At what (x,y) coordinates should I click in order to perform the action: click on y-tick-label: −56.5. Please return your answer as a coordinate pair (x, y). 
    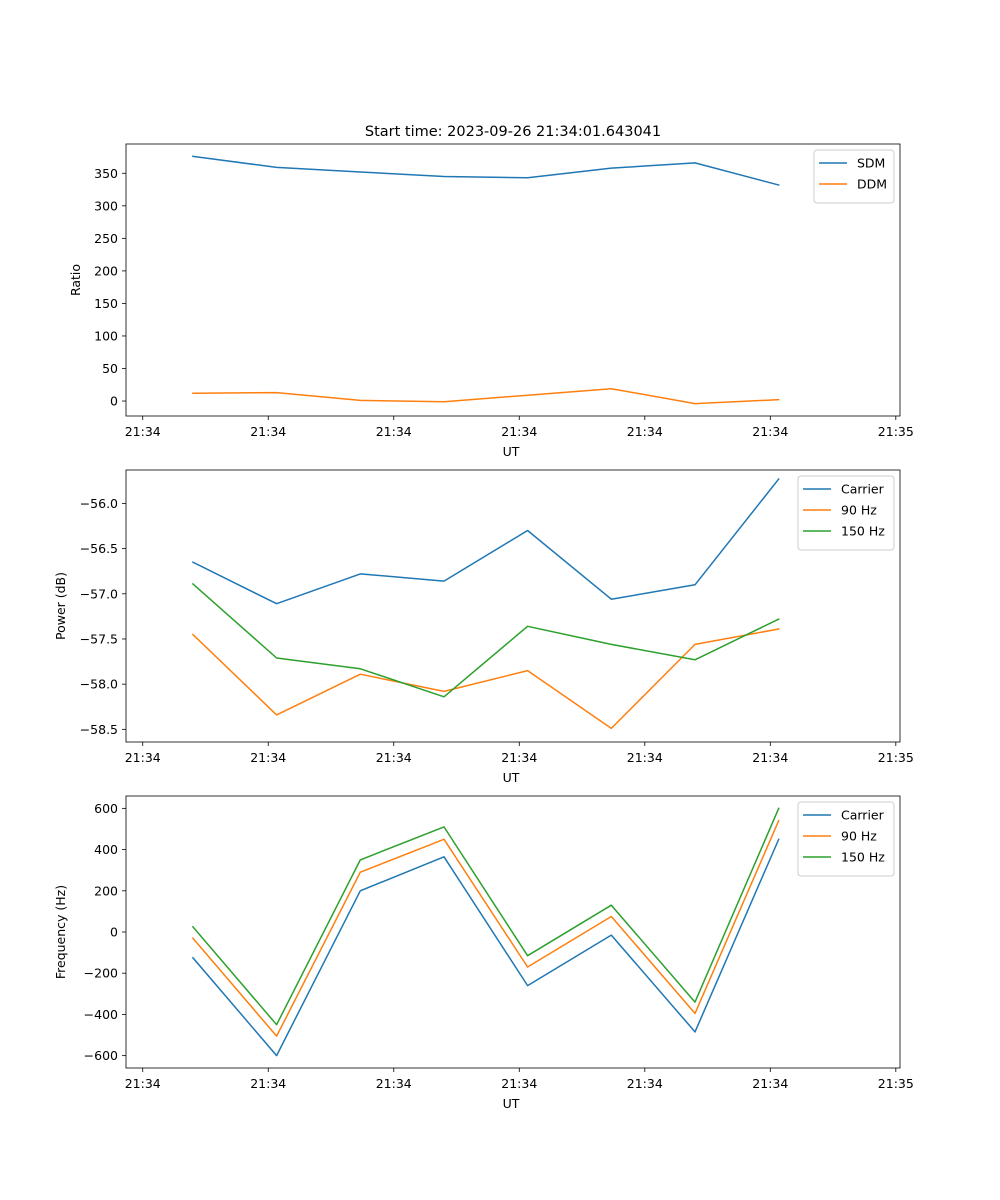
    Looking at the image, I should click on (99, 548).